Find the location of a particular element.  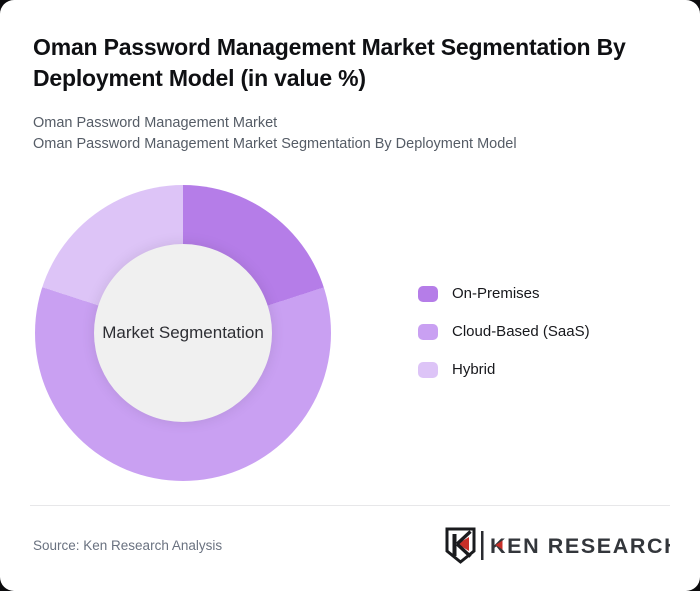

subtitle-line-1: Oman Password Management Market is located at coordinates (155, 123).